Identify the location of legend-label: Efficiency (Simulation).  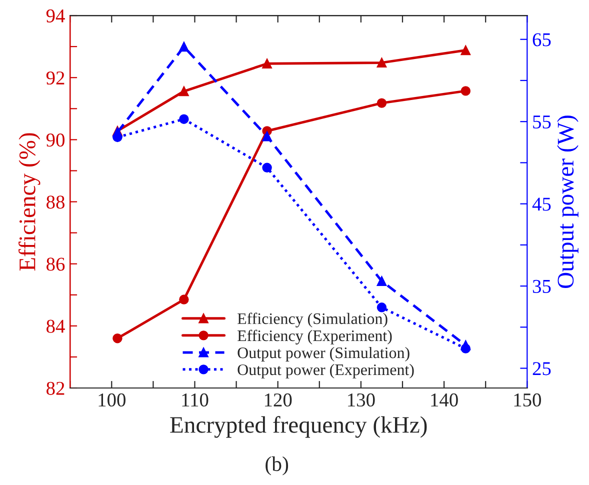
(313, 320).